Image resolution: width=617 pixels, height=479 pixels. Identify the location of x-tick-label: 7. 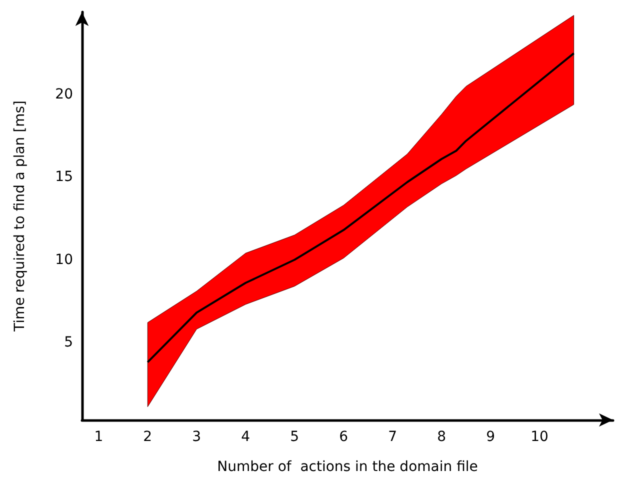
(393, 437).